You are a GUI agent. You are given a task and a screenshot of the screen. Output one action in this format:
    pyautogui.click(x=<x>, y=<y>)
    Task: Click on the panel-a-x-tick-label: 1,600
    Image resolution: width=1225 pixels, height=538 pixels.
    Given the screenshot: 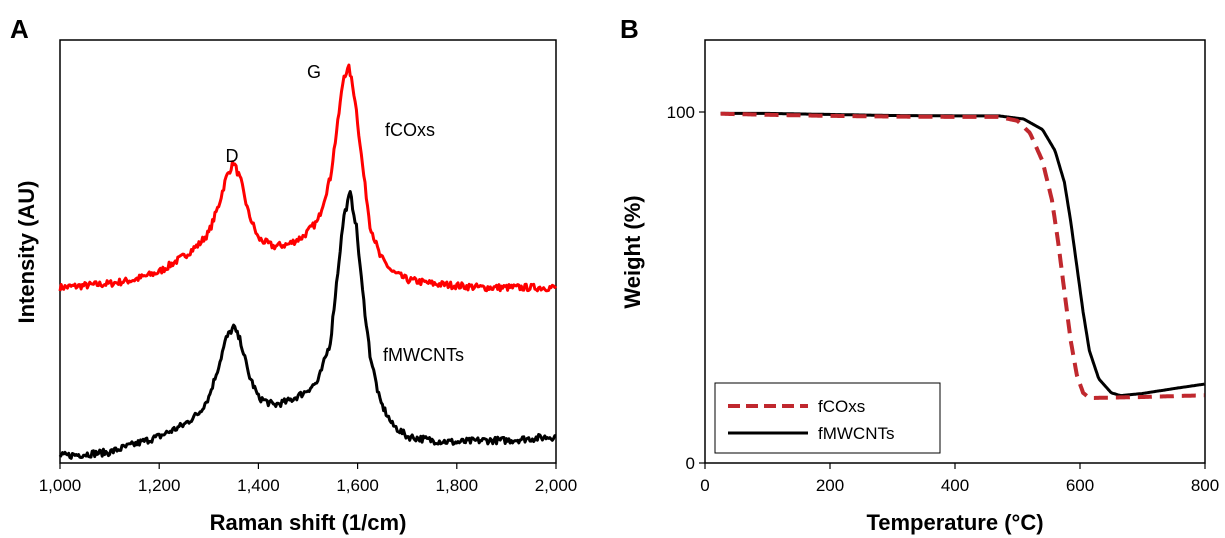 What is the action you would take?
    pyautogui.click(x=357, y=485)
    